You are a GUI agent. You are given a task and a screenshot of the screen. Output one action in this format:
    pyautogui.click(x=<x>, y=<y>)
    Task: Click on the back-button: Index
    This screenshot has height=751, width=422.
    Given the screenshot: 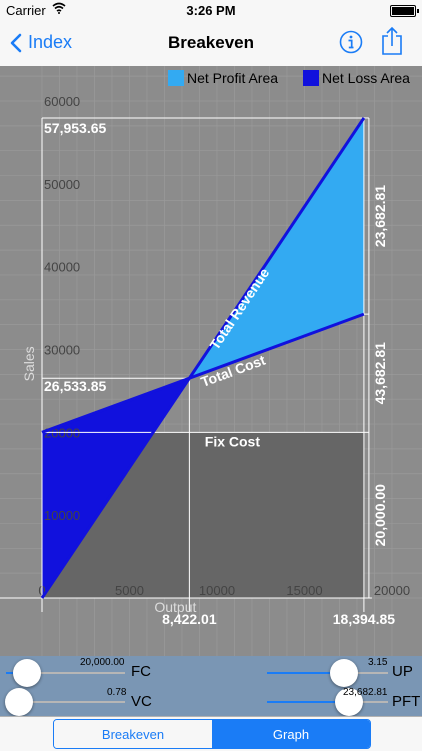 What is the action you would take?
    pyautogui.click(x=41, y=42)
    